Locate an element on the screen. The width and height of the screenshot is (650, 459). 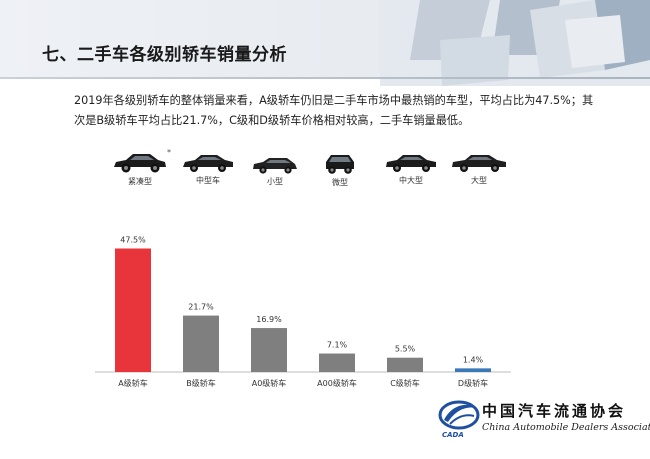
data-label: 47.5% is located at coordinates (133, 240).